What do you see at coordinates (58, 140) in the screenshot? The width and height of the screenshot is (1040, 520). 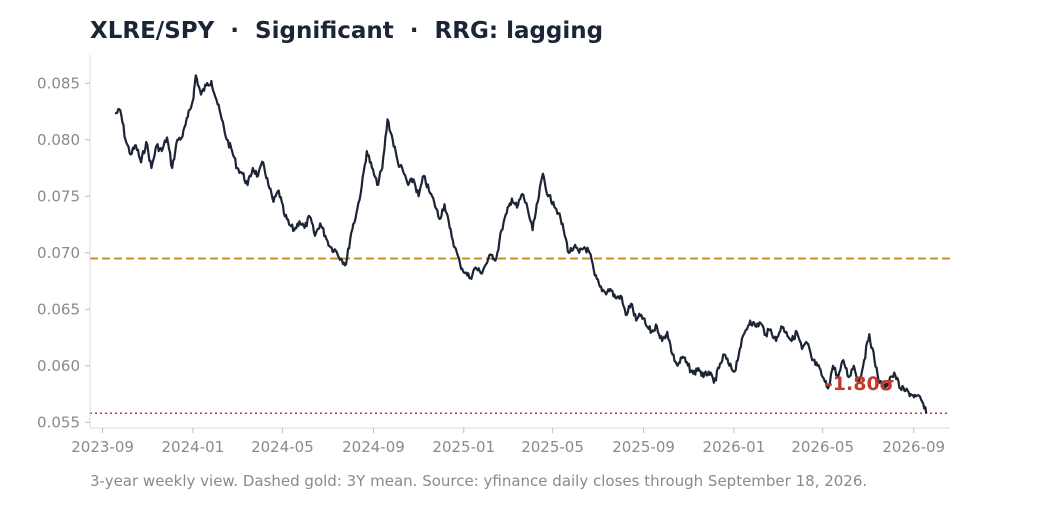 I see `y-tick-label: 0.080` at bounding box center [58, 140].